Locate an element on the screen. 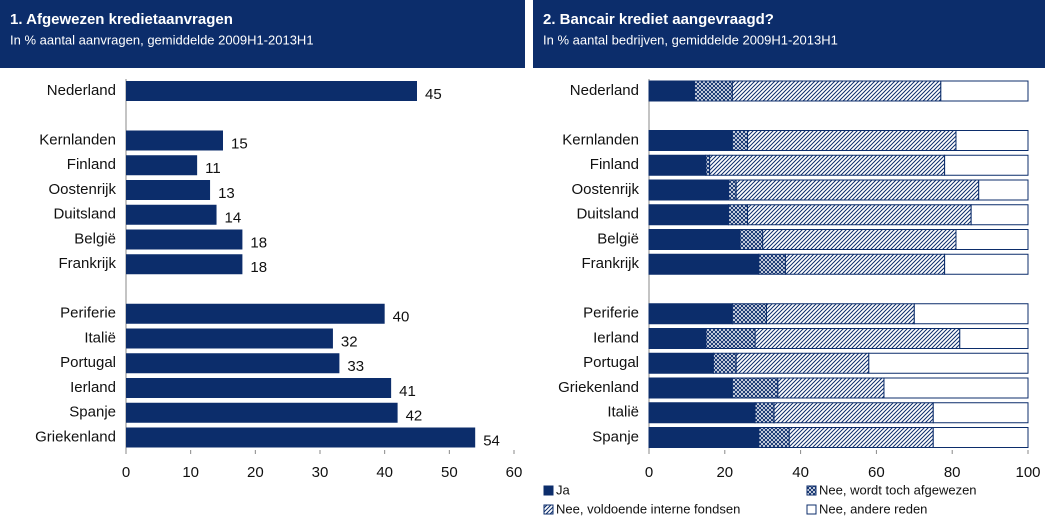 This screenshot has height=523, width=1045. value-label: 11 is located at coordinates (213, 168).